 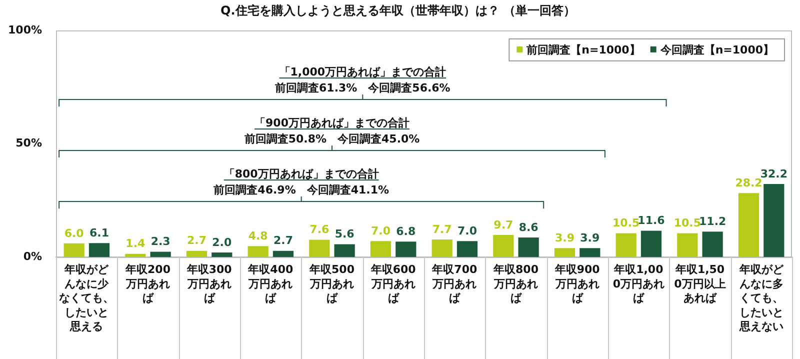 I want to click on x-tick-label: 年収がどんなに少なくても、したいと思える, so click(x=86, y=298).